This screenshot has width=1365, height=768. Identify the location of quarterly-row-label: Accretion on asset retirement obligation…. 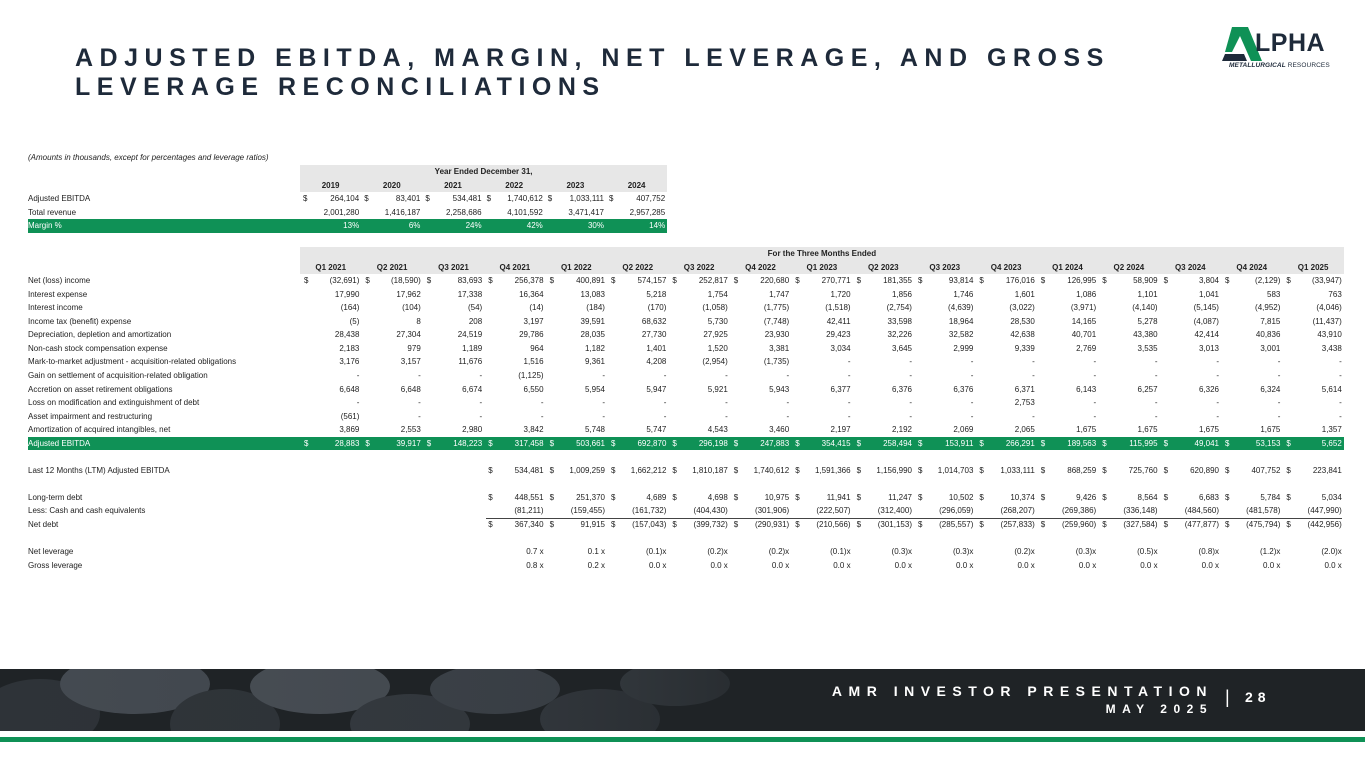
(100, 389).